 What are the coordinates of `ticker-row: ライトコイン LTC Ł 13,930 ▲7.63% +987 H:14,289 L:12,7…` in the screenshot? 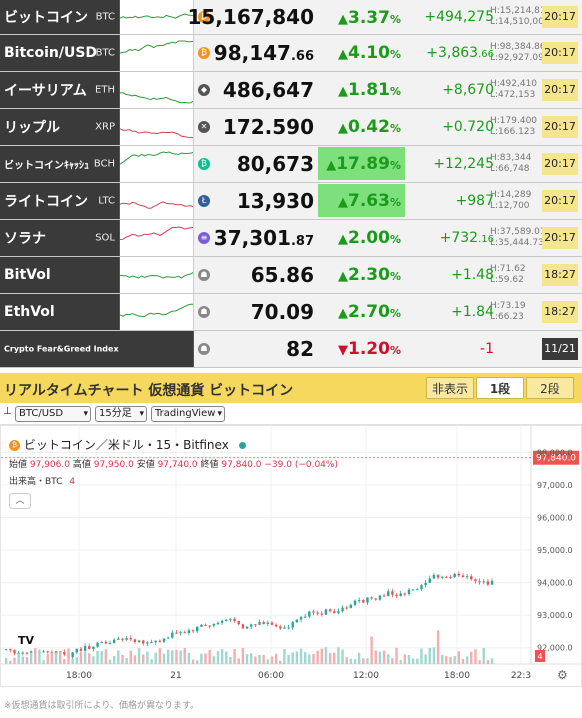 It's located at (291, 201).